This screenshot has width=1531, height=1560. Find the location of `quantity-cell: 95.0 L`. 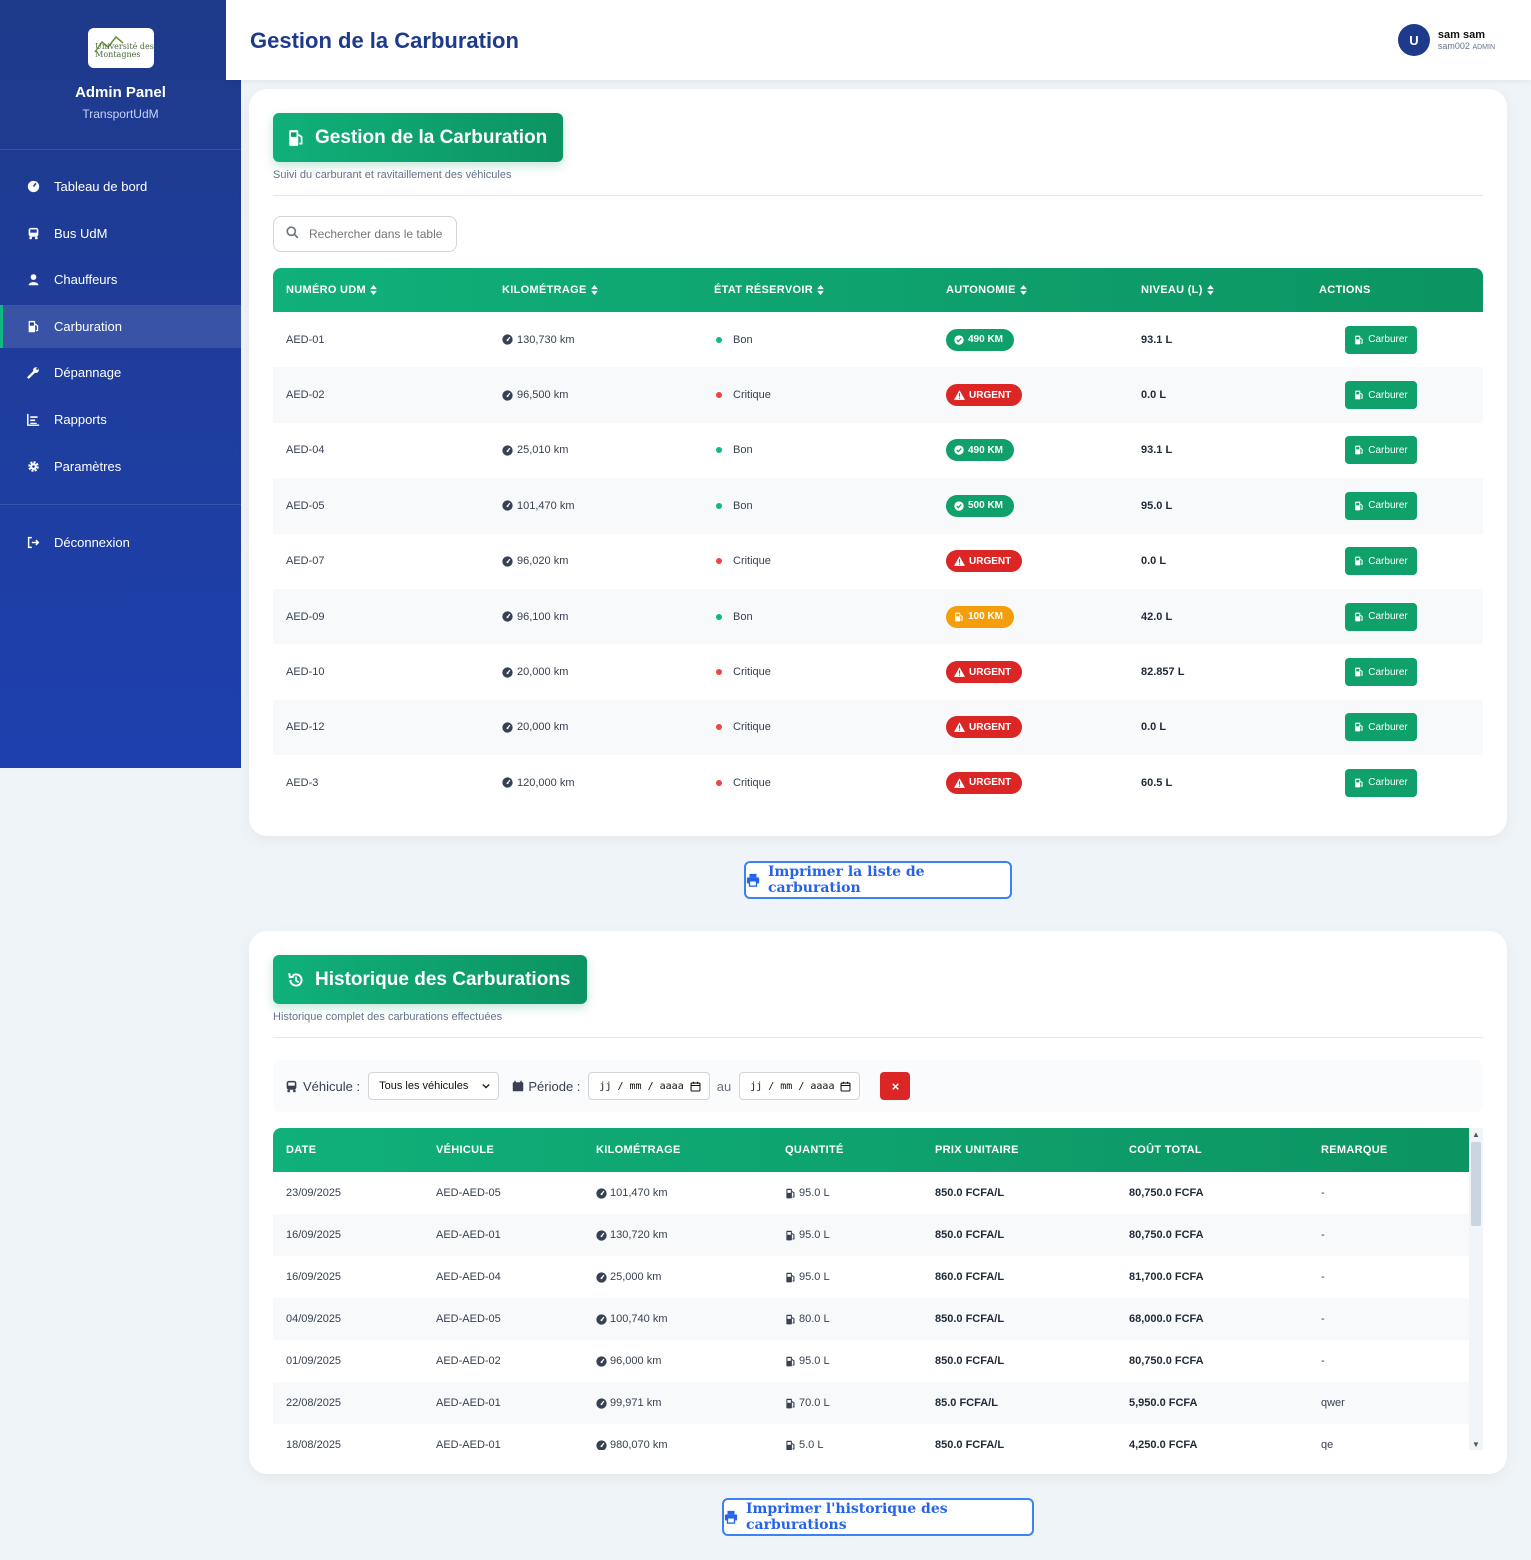

quantity-cell: 95.0 L is located at coordinates (847, 1235).